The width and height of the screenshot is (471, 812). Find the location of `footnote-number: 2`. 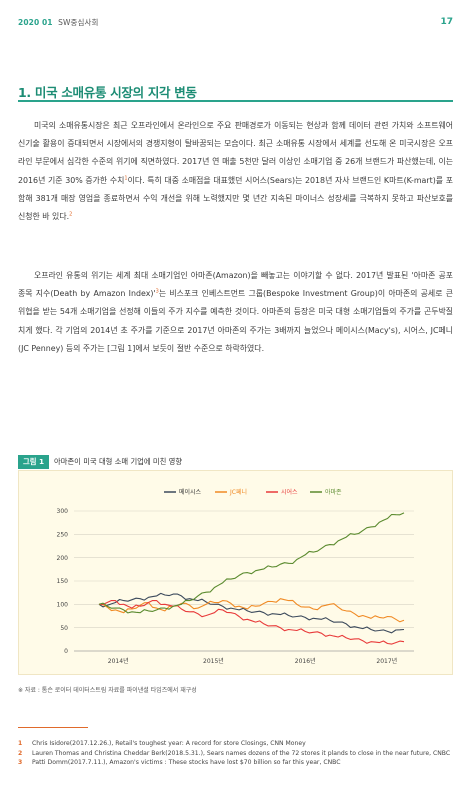

footnote-number: 2 is located at coordinates (20, 753).